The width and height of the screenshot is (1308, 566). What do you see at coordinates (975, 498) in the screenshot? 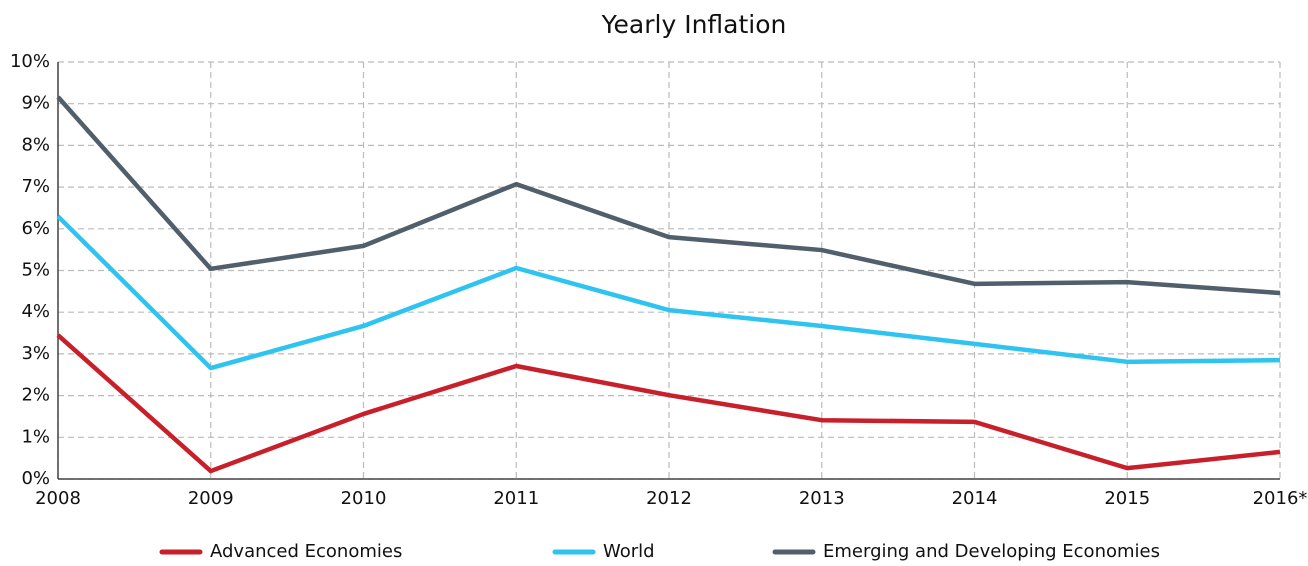
I see `x-tick-label: 2014` at bounding box center [975, 498].